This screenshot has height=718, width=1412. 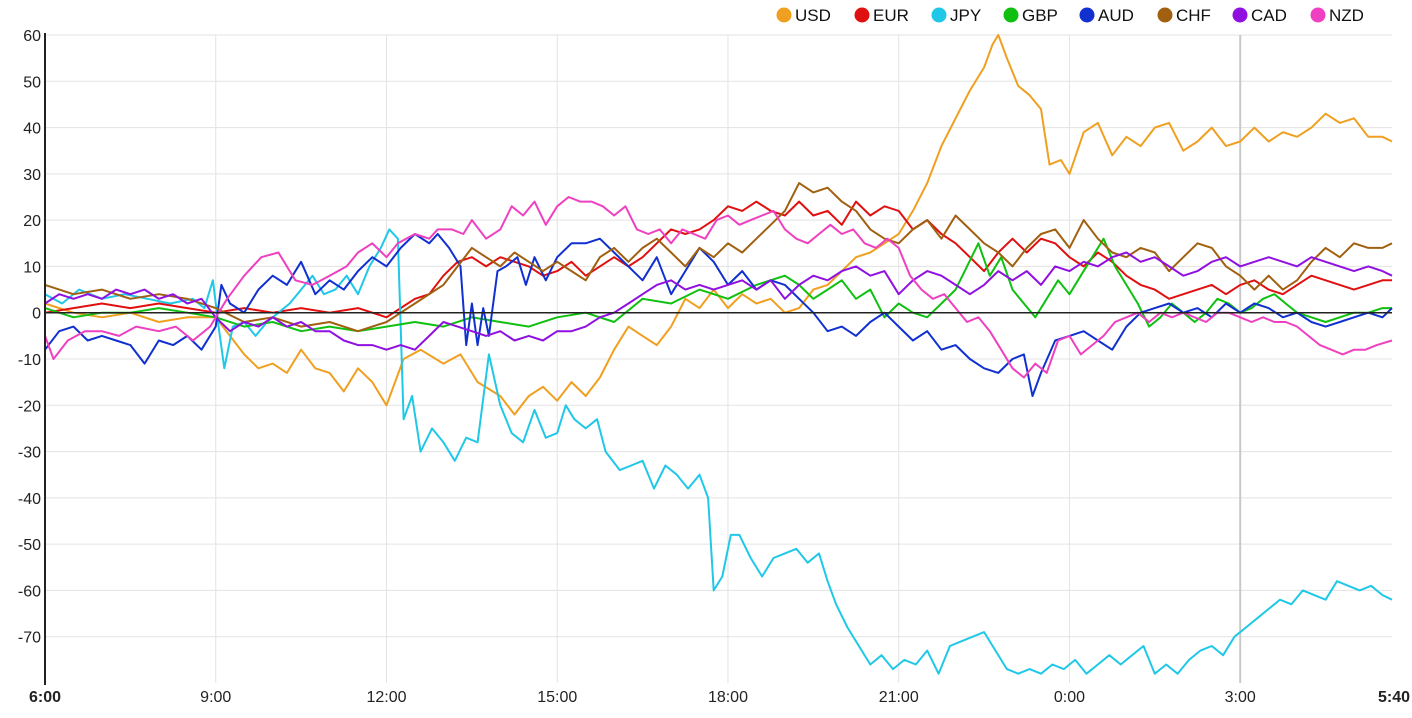 What do you see at coordinates (29, 638) in the screenshot?
I see `y-tick-label: -70` at bounding box center [29, 638].